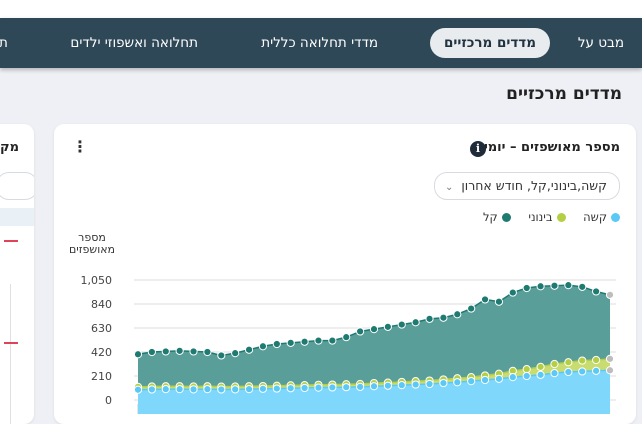 Image resolution: width=642 pixels, height=424 pixels. I want to click on filter-dropdown: קשה,בינוני,קל, חודש אחרון ⌄, so click(527, 186).